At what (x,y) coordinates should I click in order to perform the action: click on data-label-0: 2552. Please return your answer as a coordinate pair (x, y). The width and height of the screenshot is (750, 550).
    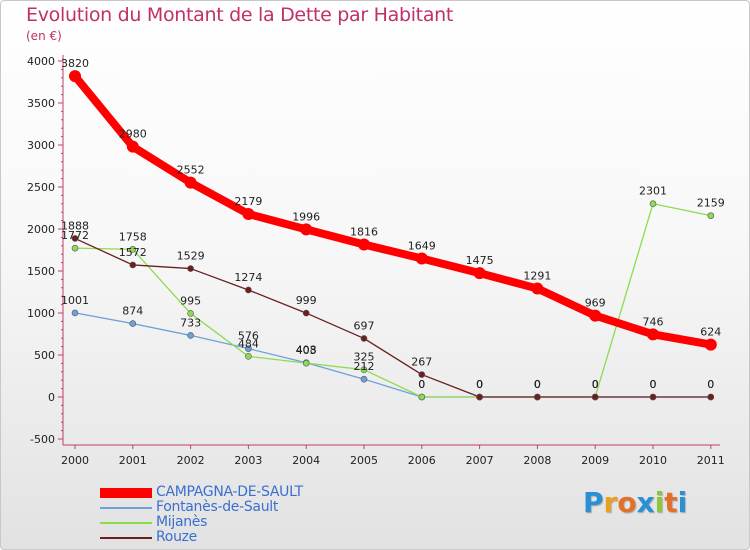
    Looking at the image, I should click on (191, 170).